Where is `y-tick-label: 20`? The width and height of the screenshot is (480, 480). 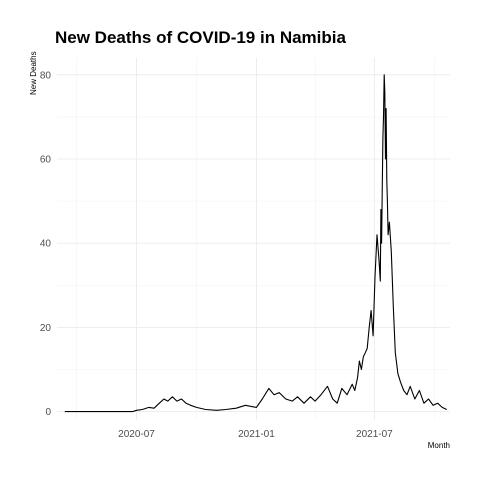
y-tick-label: 20 is located at coordinates (46, 328).